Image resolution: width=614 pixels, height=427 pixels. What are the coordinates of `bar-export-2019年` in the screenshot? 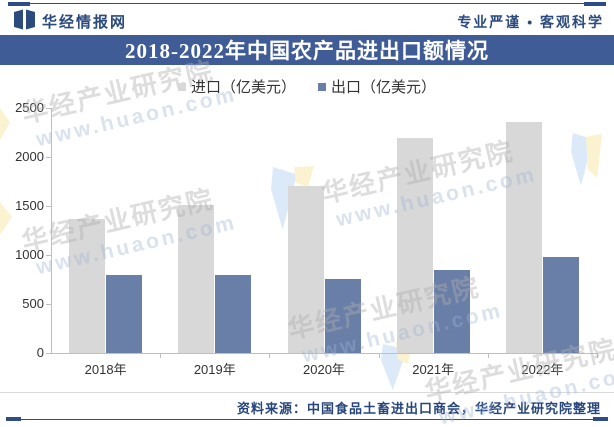 It's located at (233, 314).